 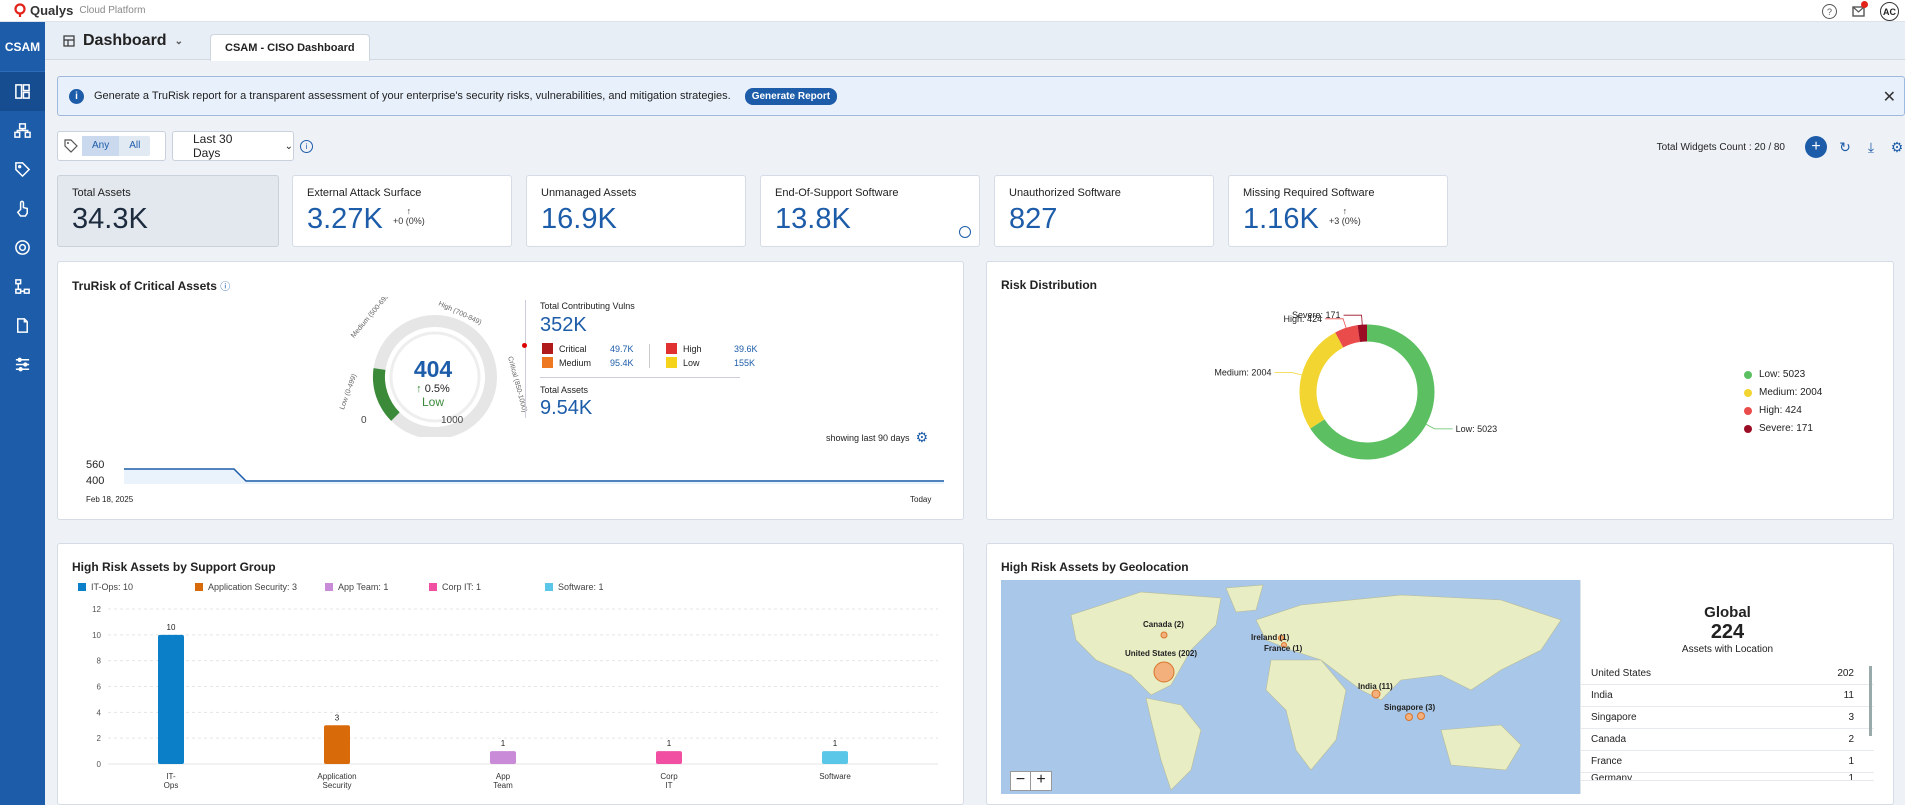 What do you see at coordinates (534, 476) in the screenshot?
I see `trend-line` at bounding box center [534, 476].